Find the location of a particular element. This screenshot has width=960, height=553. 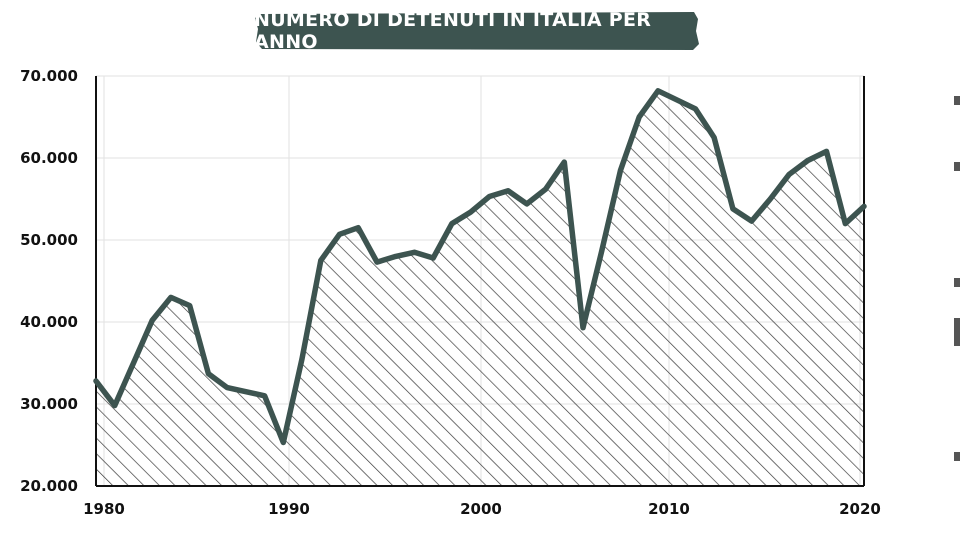

y-tick-labels: 20.000 30.000 40.000 50.000 60.000 70.000 is located at coordinates (49, 281).